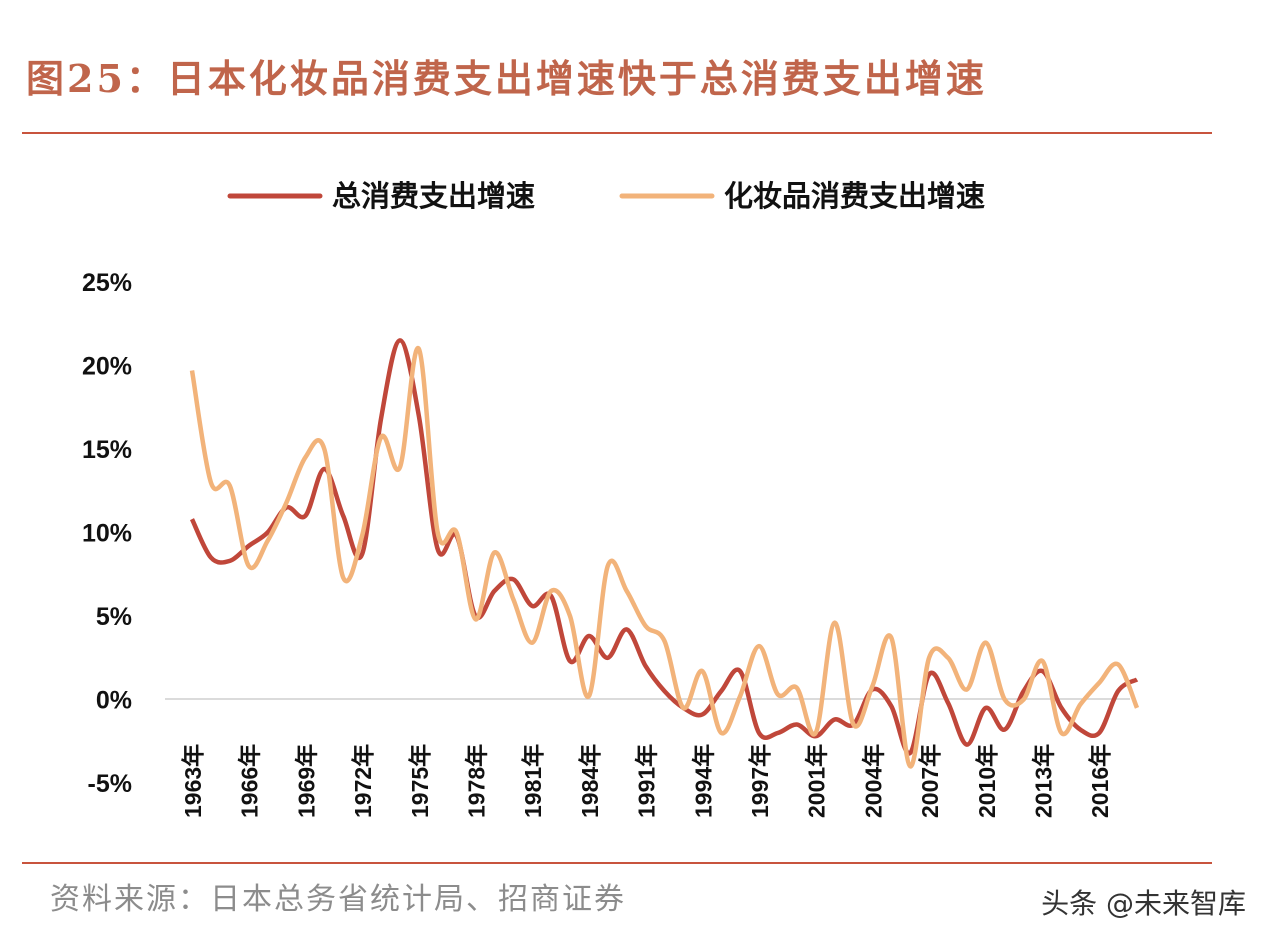 Image resolution: width=1274 pixels, height=948 pixels. I want to click on y-tick-label: 10%, so click(107, 534).